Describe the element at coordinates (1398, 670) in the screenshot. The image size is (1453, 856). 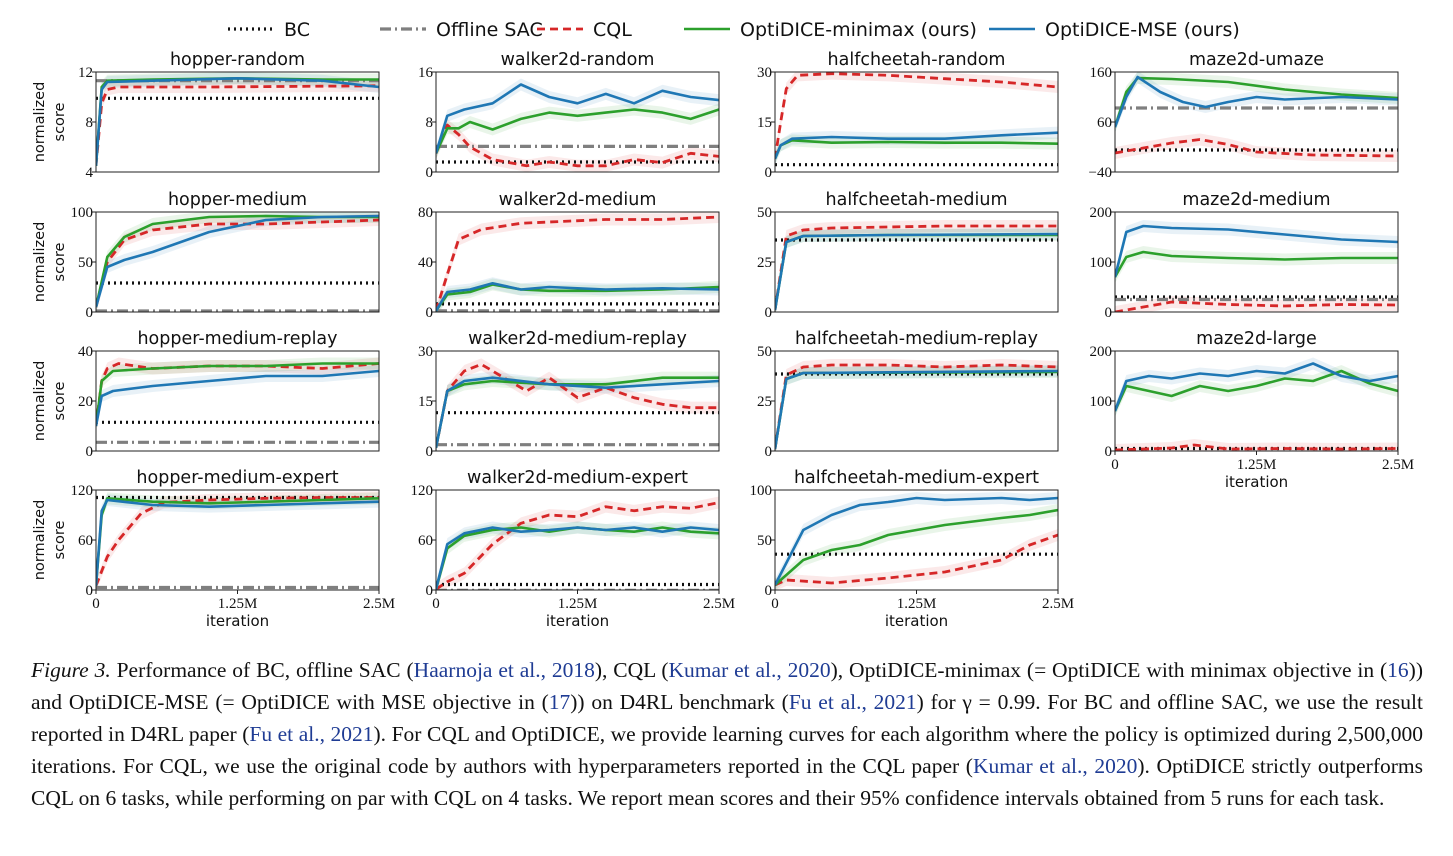
I see `caption-citation-link: 16` at that location.